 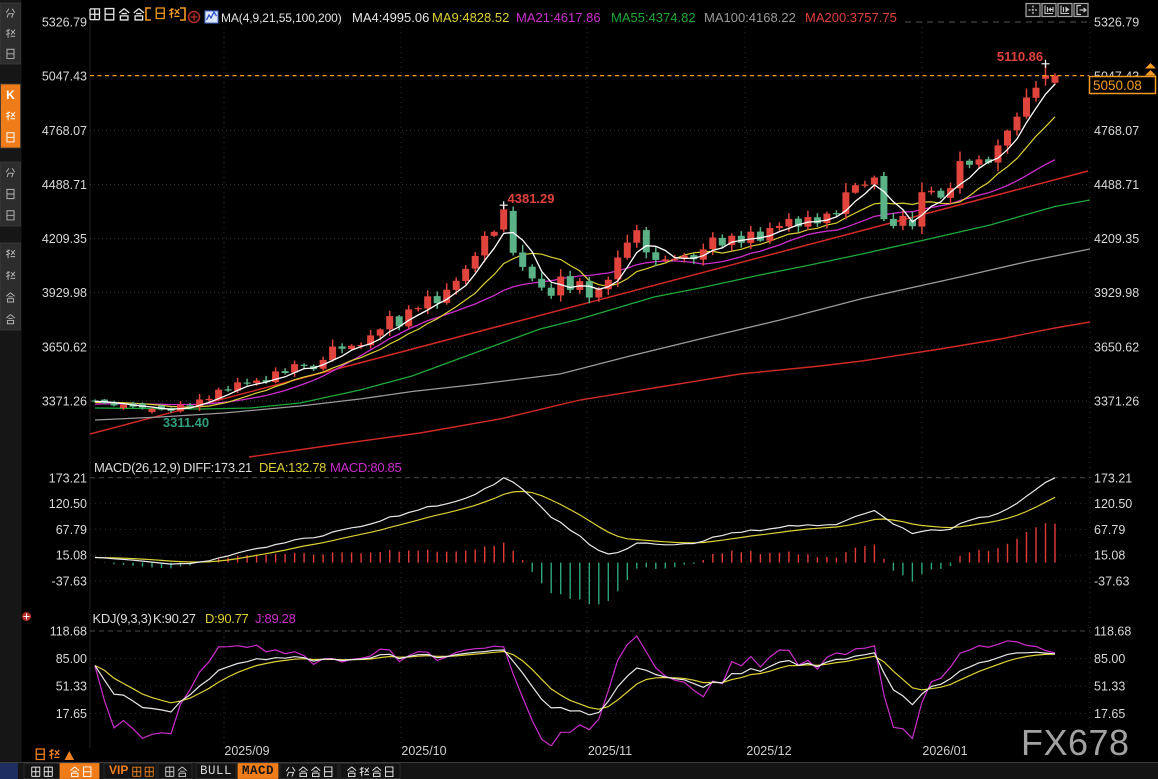 What do you see at coordinates (122, 618) in the screenshot?
I see `svg-text: KDJ(9,3,3)` at bounding box center [122, 618].